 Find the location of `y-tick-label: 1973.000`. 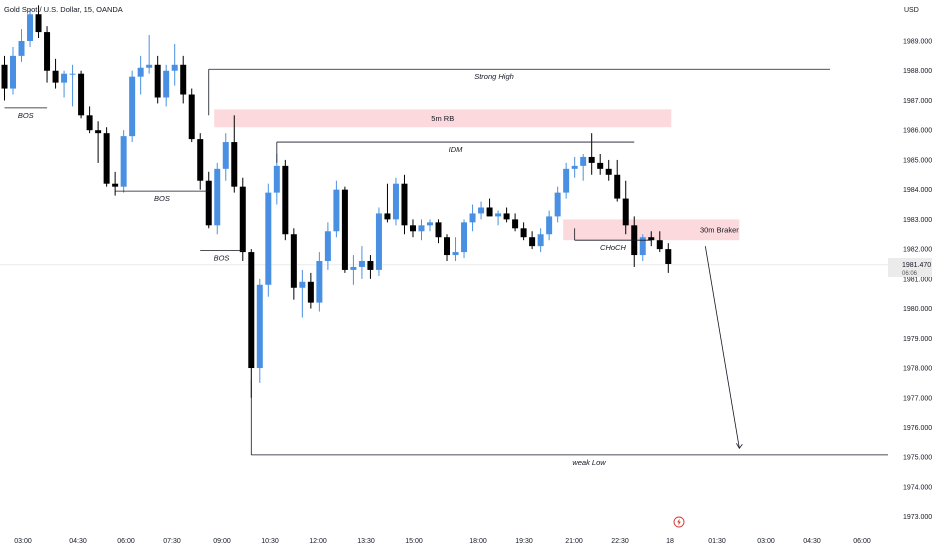

y-tick-label: 1973.000 is located at coordinates (917, 517).